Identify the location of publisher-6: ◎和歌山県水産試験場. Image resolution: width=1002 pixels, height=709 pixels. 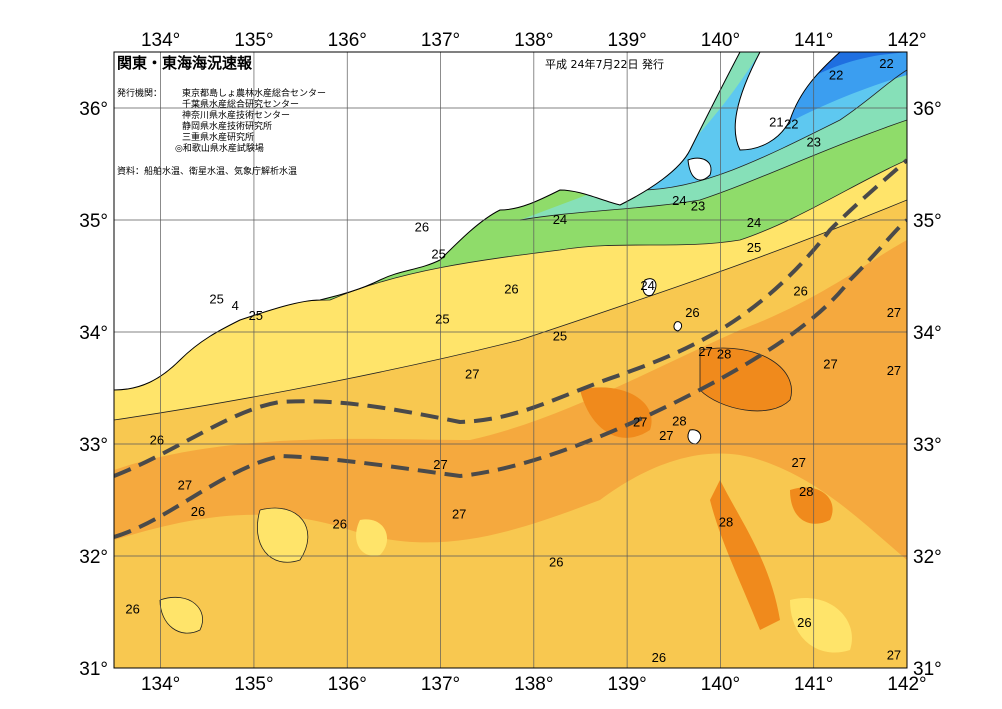
(219, 148).